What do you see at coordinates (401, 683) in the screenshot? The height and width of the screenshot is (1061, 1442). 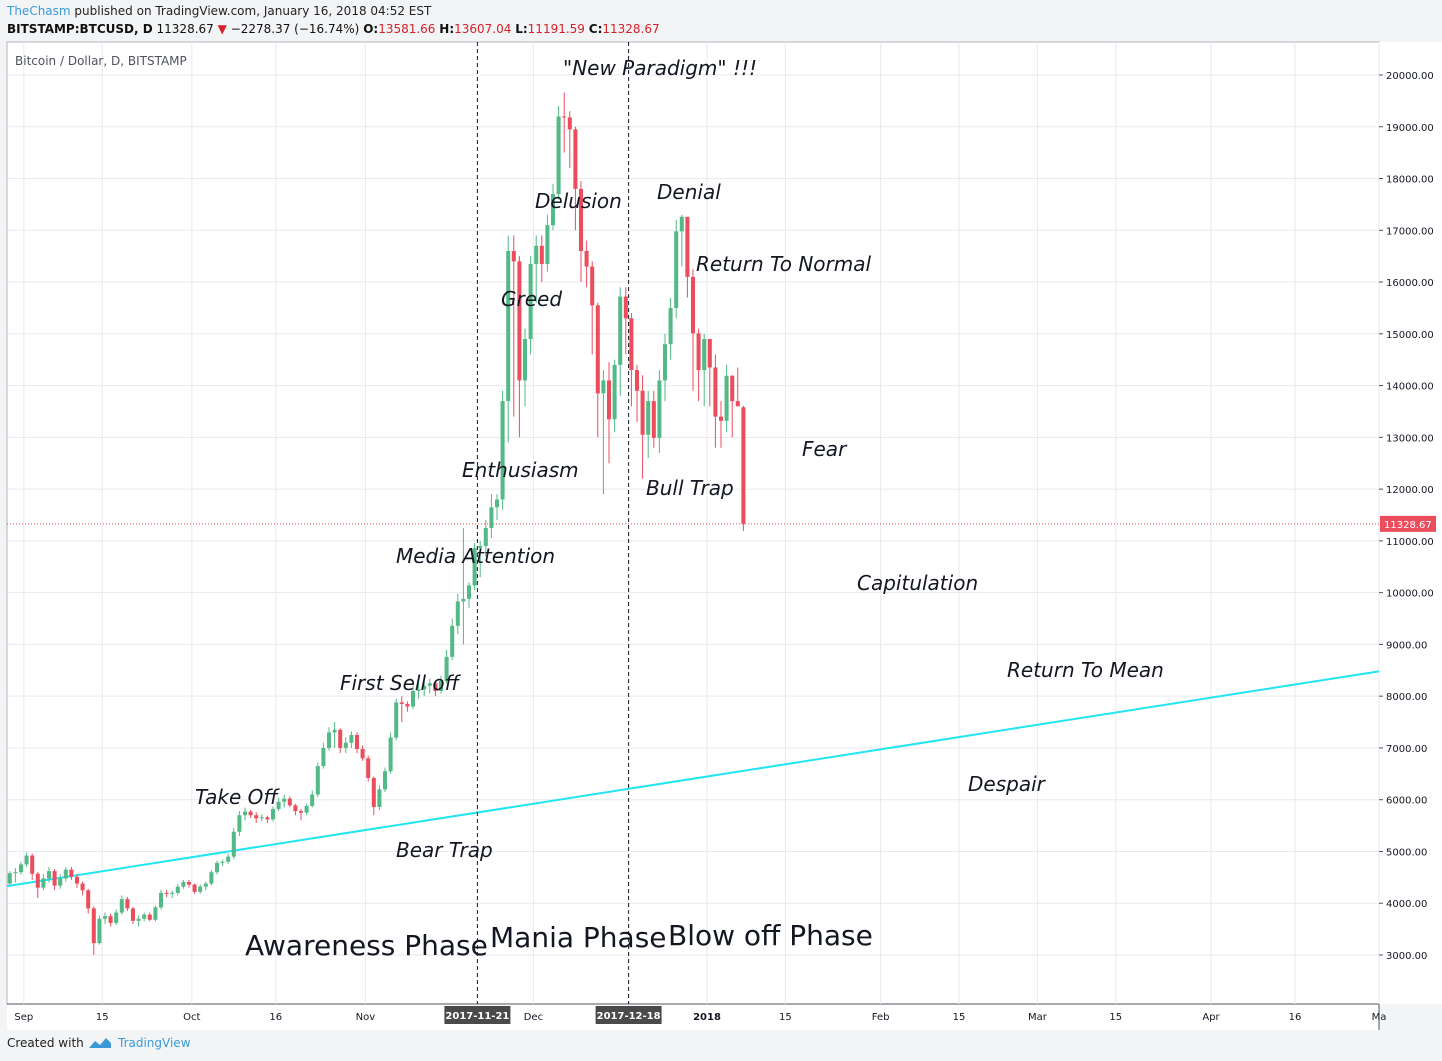 I see `annotation-first-sell-off: First Sell off` at bounding box center [401, 683].